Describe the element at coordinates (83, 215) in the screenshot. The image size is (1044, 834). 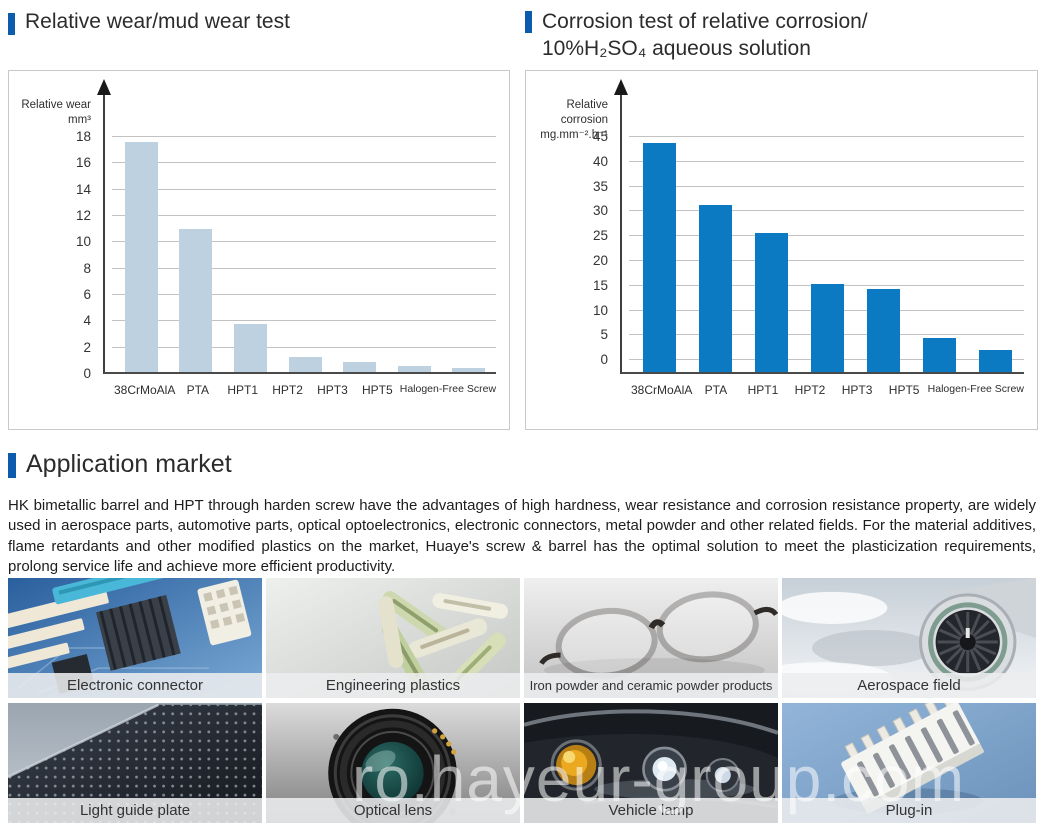
I see `y-tick-label: 12` at that location.